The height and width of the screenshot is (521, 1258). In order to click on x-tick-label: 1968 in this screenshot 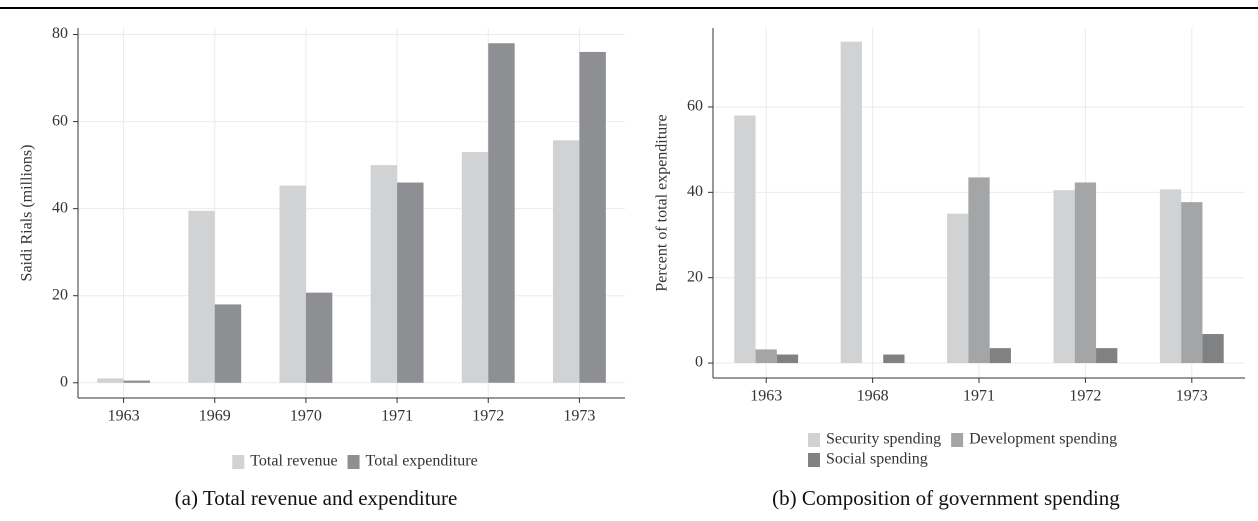, I will do `click(873, 396)`.